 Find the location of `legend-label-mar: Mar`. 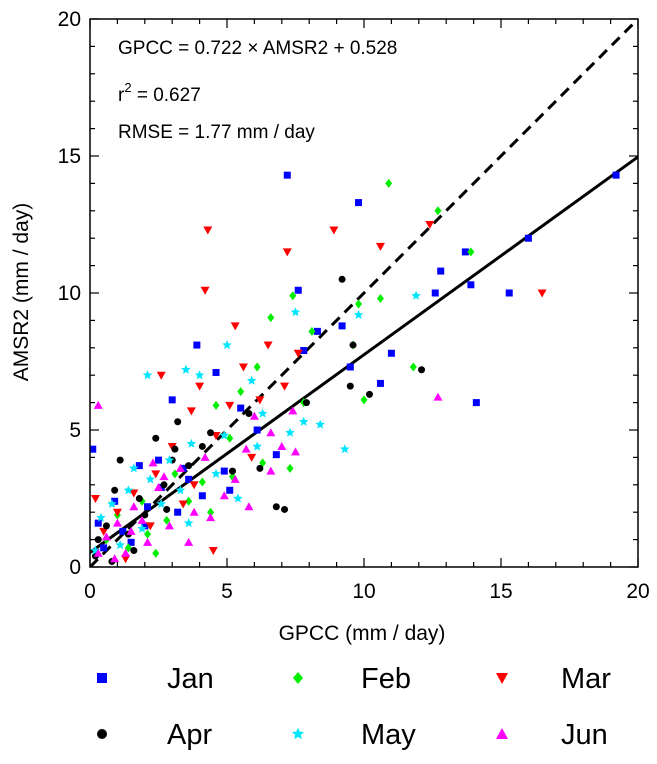

legend-label-mar: Mar is located at coordinates (586, 679).